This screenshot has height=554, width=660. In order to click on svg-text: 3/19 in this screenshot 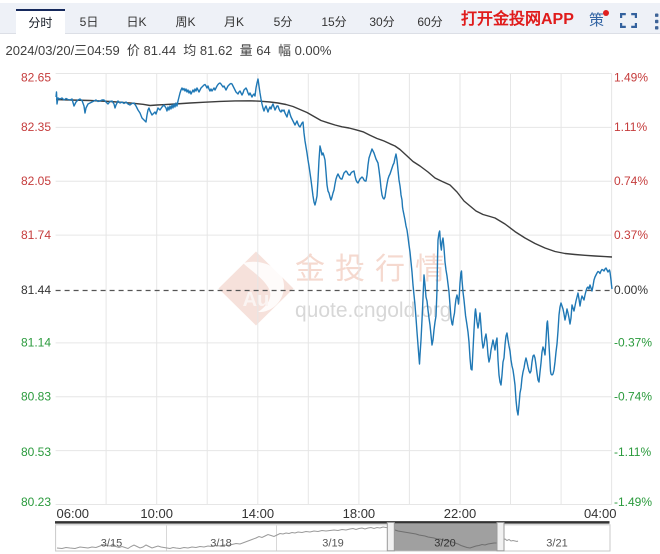, I will do `click(332, 544)`.